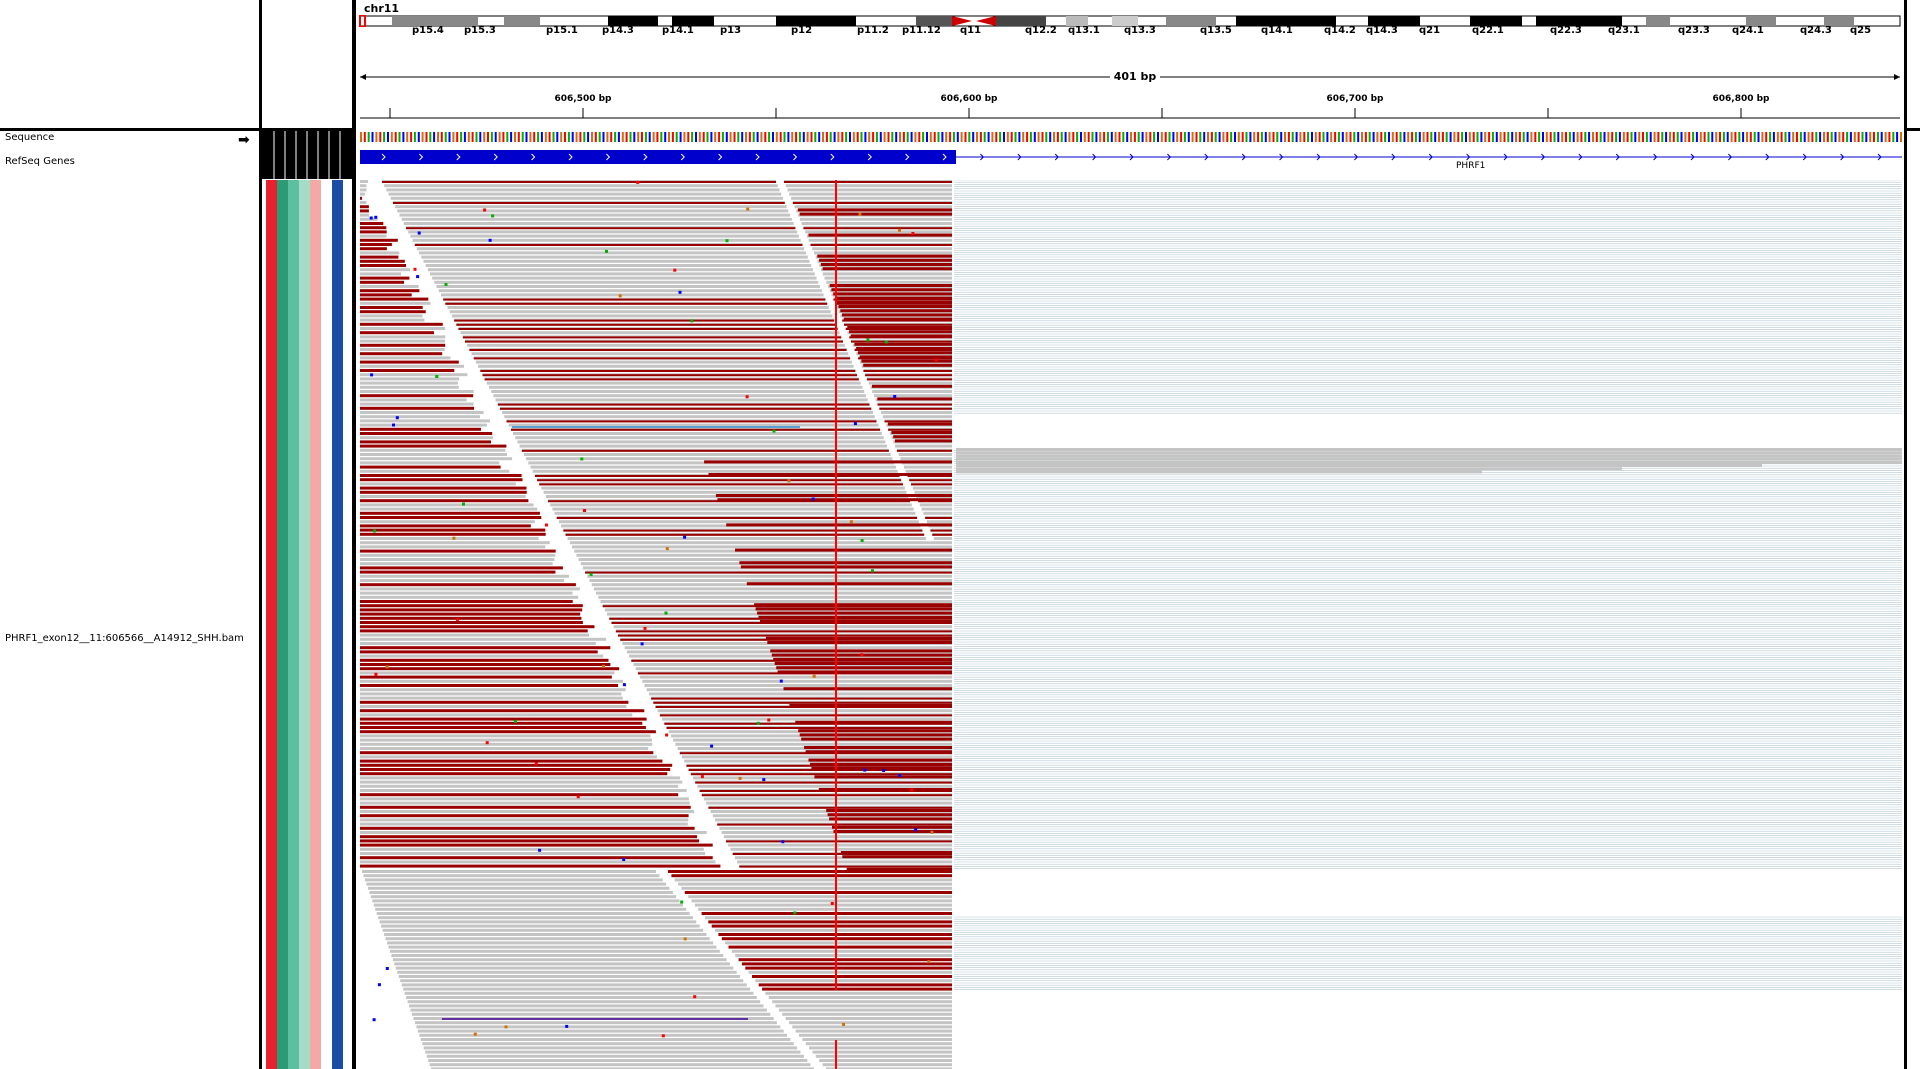  What do you see at coordinates (802, 30) in the screenshot?
I see `band-label: p12` at bounding box center [802, 30].